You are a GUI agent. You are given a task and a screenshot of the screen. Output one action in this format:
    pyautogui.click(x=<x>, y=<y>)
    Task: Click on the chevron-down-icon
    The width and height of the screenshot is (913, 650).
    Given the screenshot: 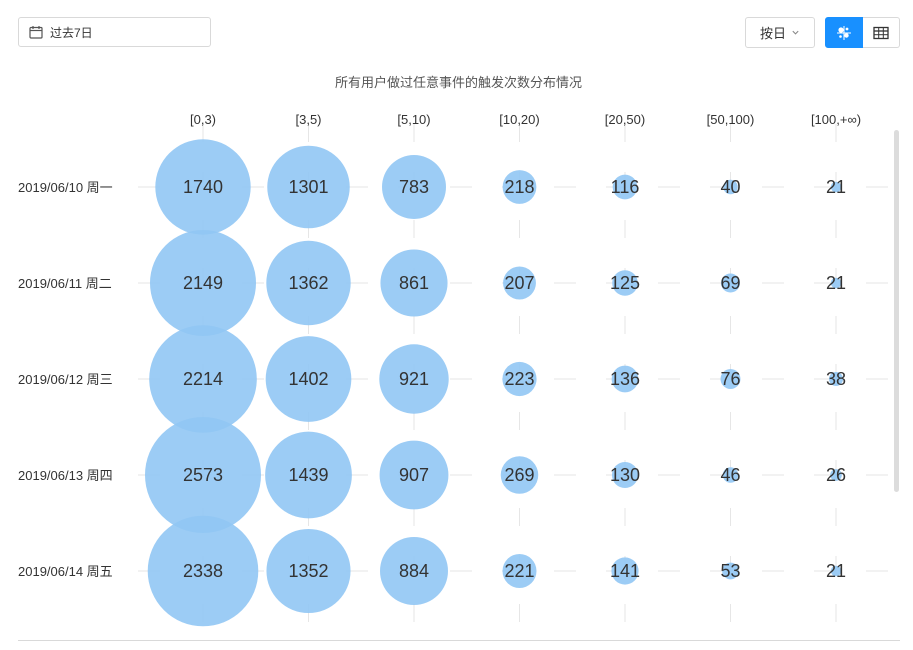 What is the action you would take?
    pyautogui.click(x=795, y=32)
    